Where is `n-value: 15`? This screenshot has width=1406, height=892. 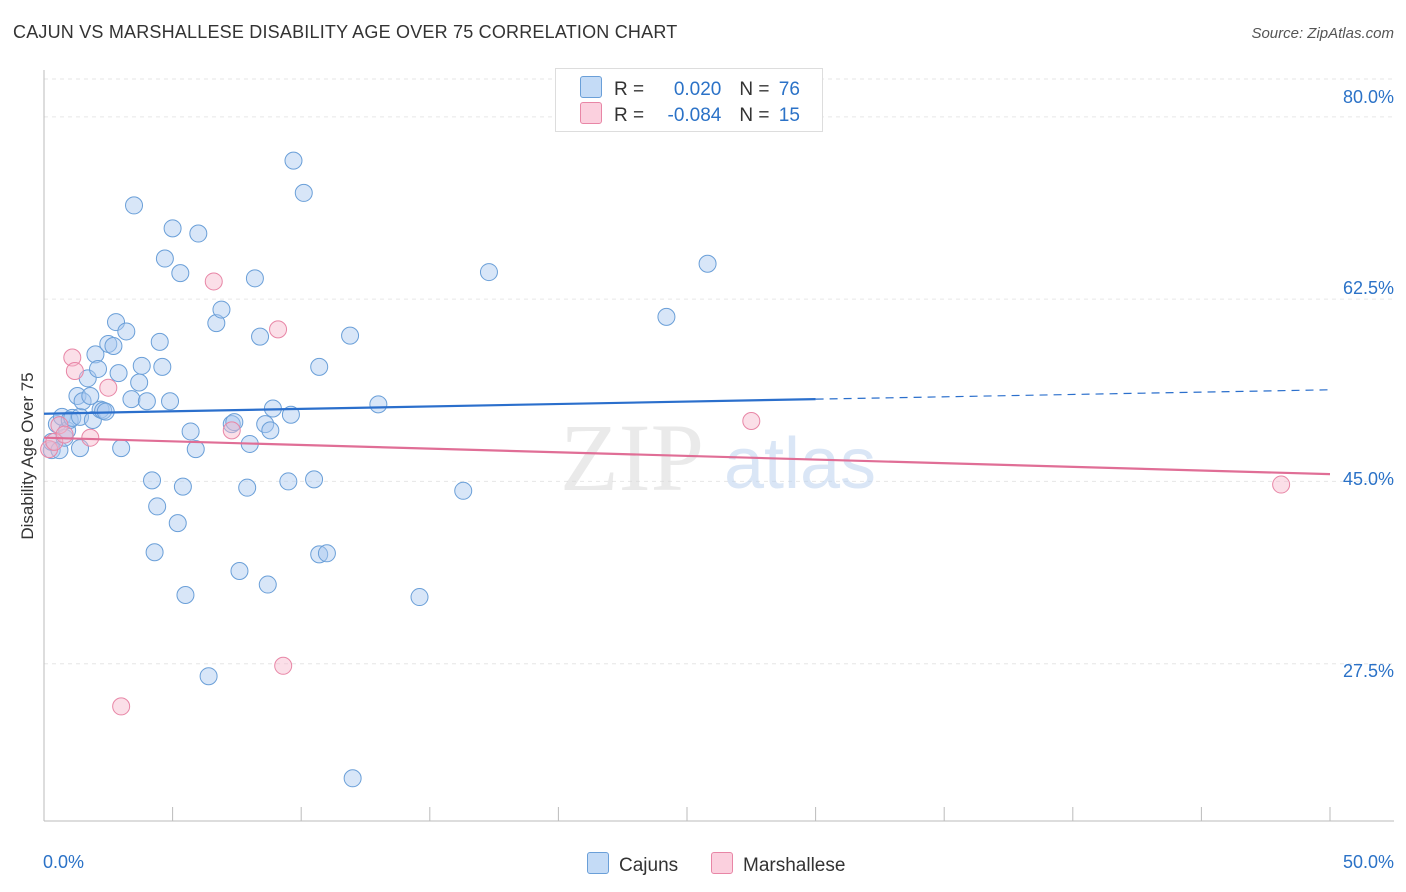
n-value: 15 is located at coordinates (789, 115).